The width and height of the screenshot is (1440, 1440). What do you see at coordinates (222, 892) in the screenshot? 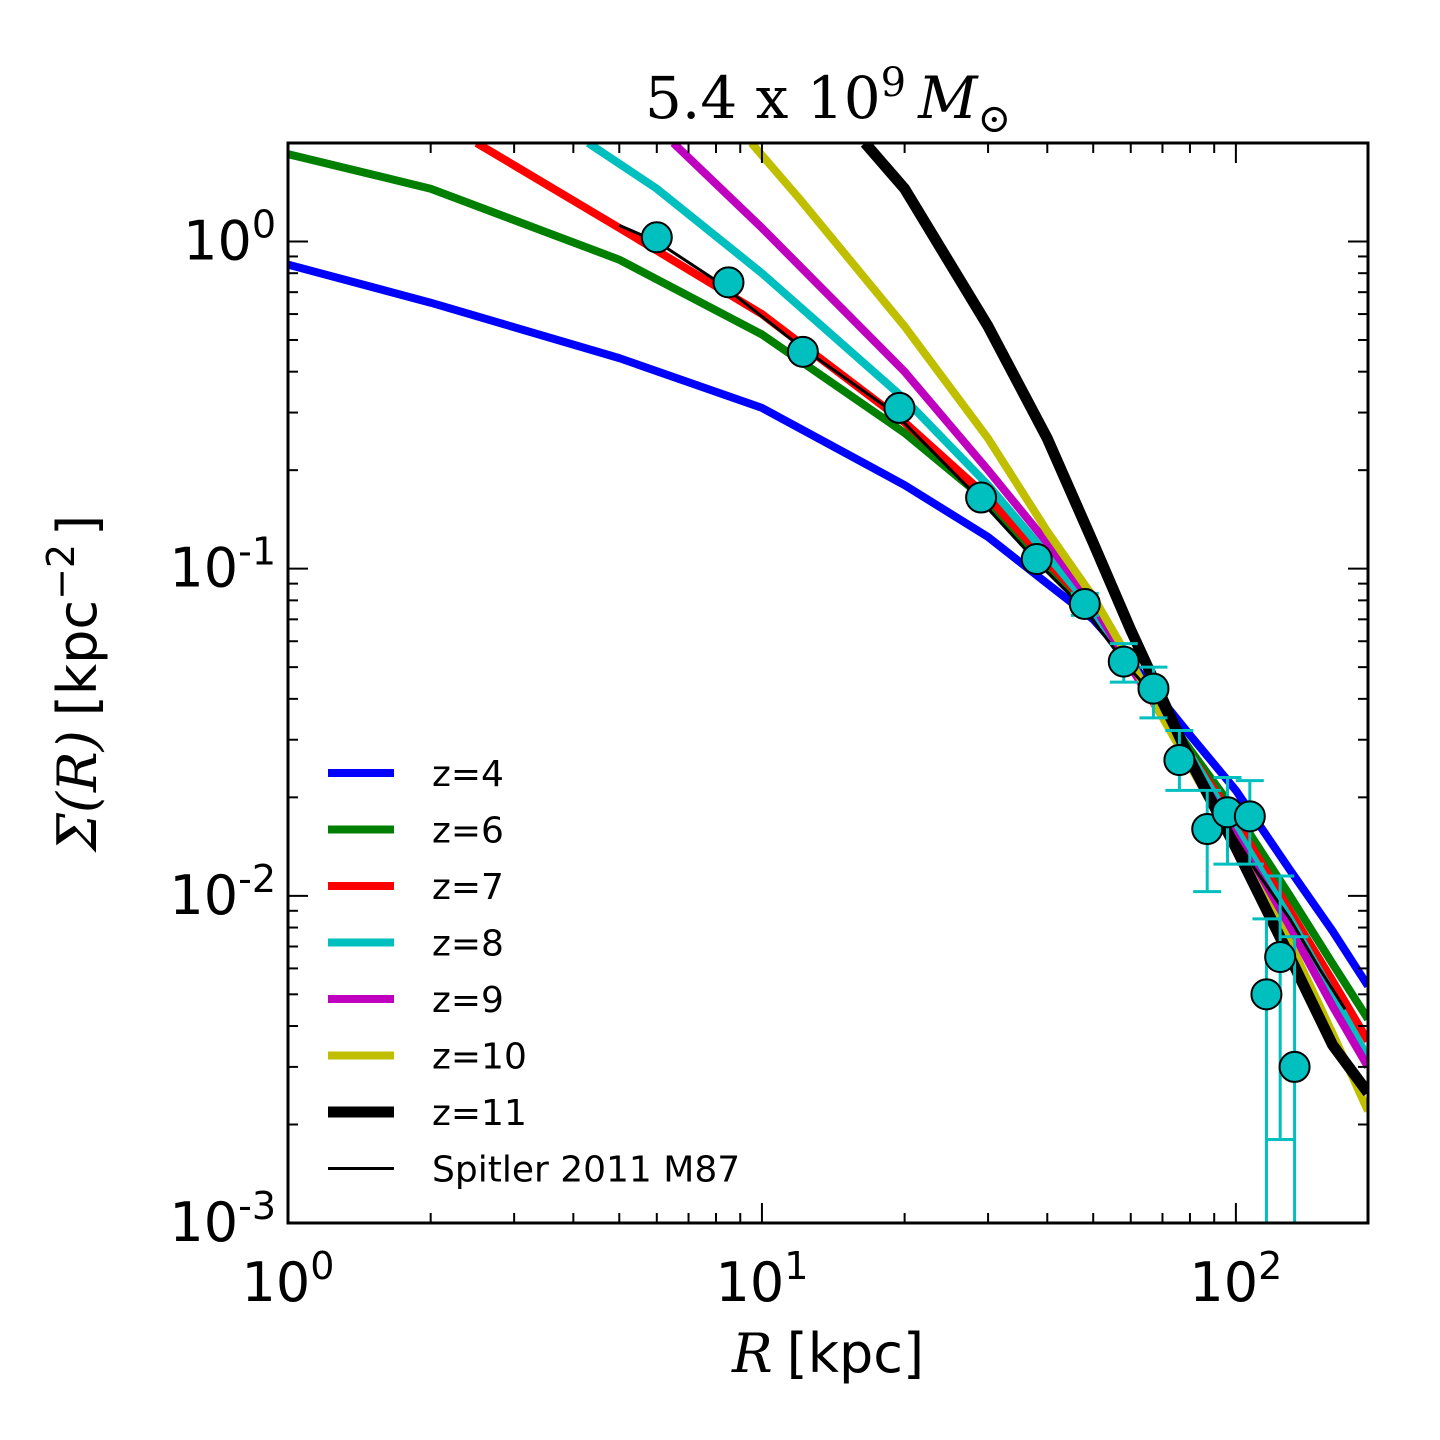
I see `y-tick-label: 10⁻²` at bounding box center [222, 892].